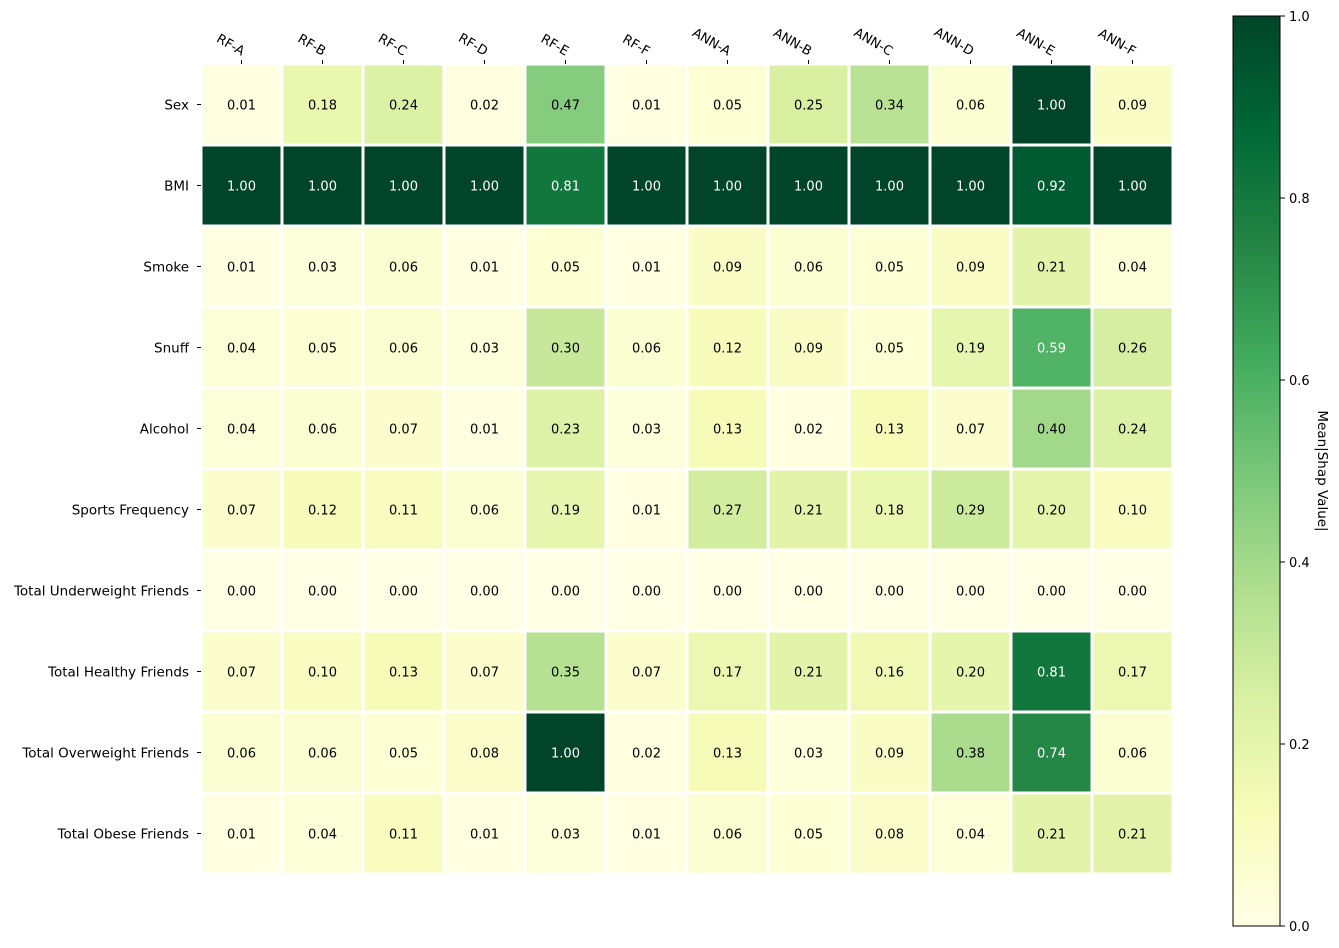  What do you see at coordinates (101, 592) in the screenshot?
I see `y-tick-label: Total Underweight Friends` at bounding box center [101, 592].